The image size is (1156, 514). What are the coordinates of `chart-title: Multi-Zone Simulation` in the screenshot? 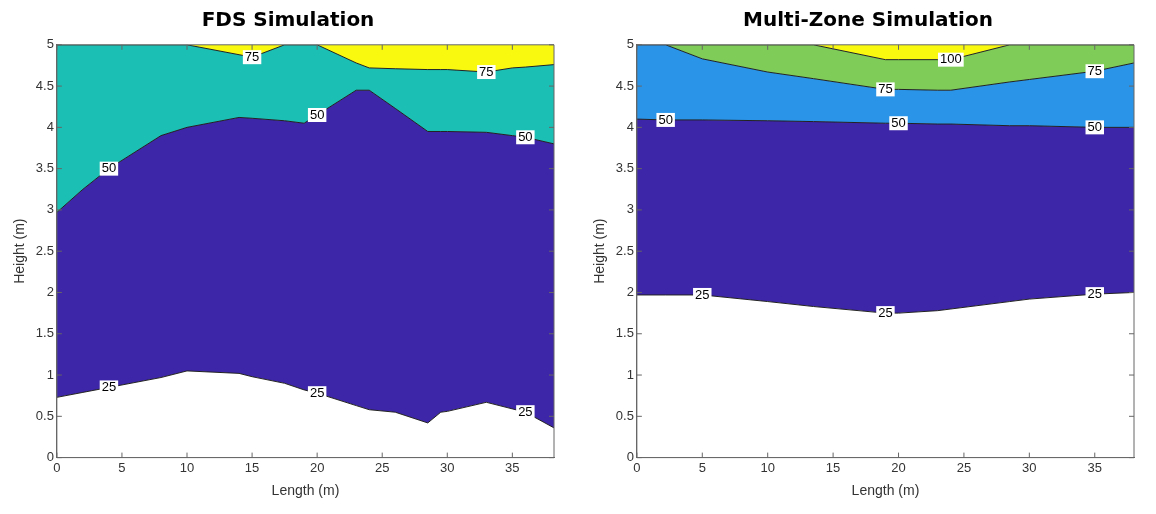 It's located at (868, 19).